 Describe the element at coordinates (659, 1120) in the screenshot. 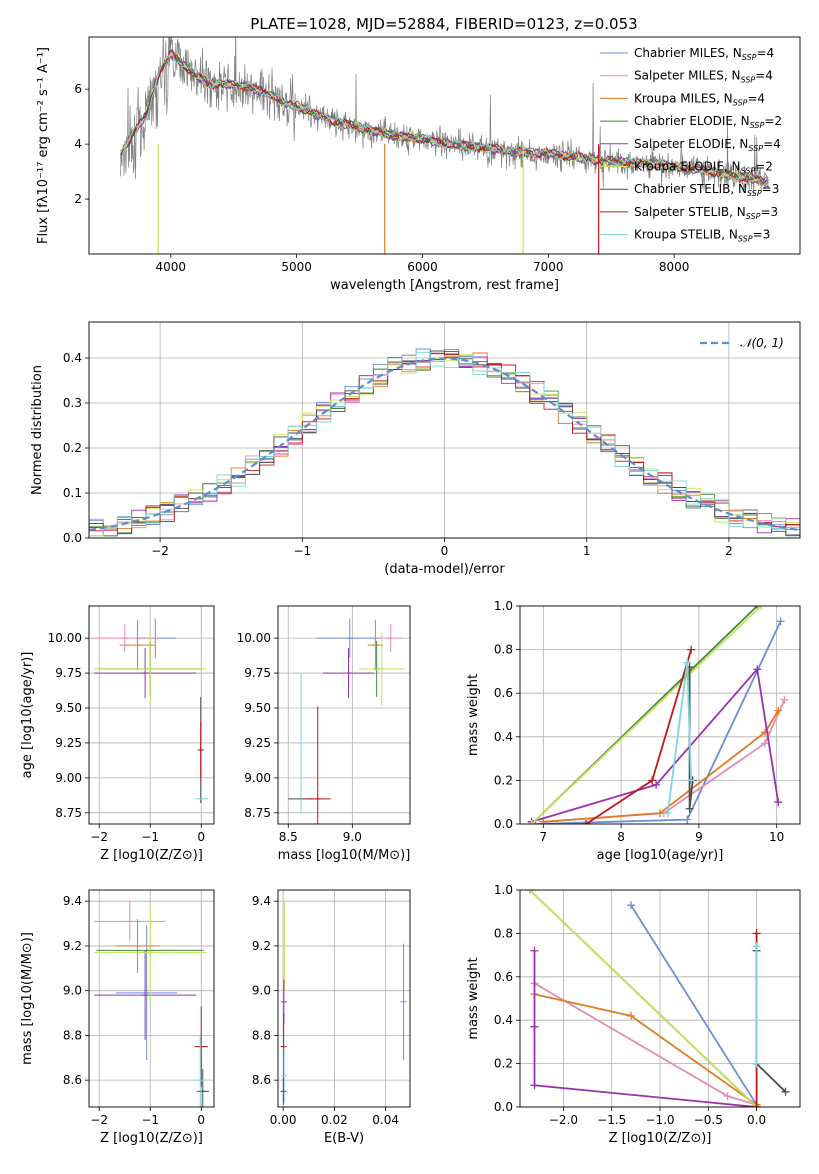

I see `x-tick-label: −1.0` at that location.